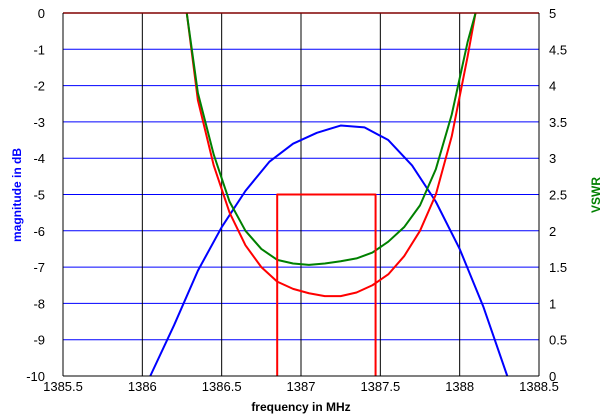 Image resolution: width=615 pixels, height=419 pixels. Describe the element at coordinates (39, 340) in the screenshot. I see `y-tick-label: -9` at that location.